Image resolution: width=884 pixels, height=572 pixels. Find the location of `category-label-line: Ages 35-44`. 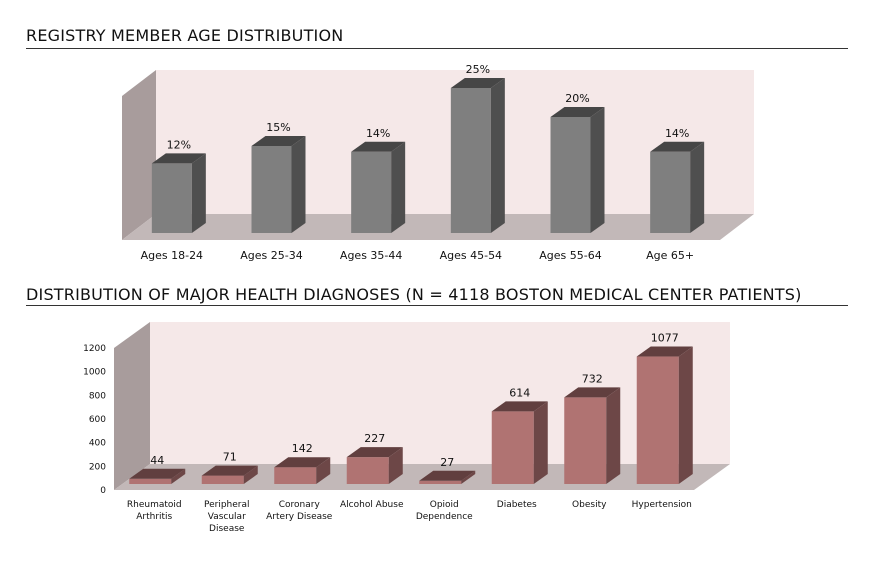

category-label-line: Ages 35-44 is located at coordinates (371, 255).